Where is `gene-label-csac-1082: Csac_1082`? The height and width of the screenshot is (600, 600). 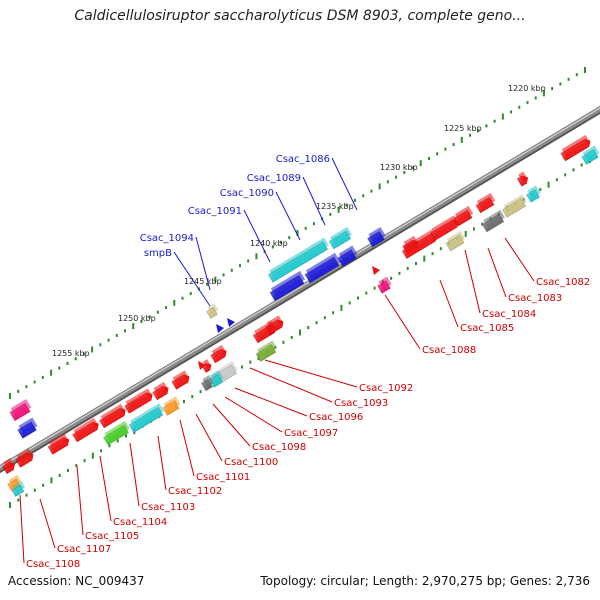
gene-label-csac-1082: Csac_1082 is located at coordinates (563, 282).